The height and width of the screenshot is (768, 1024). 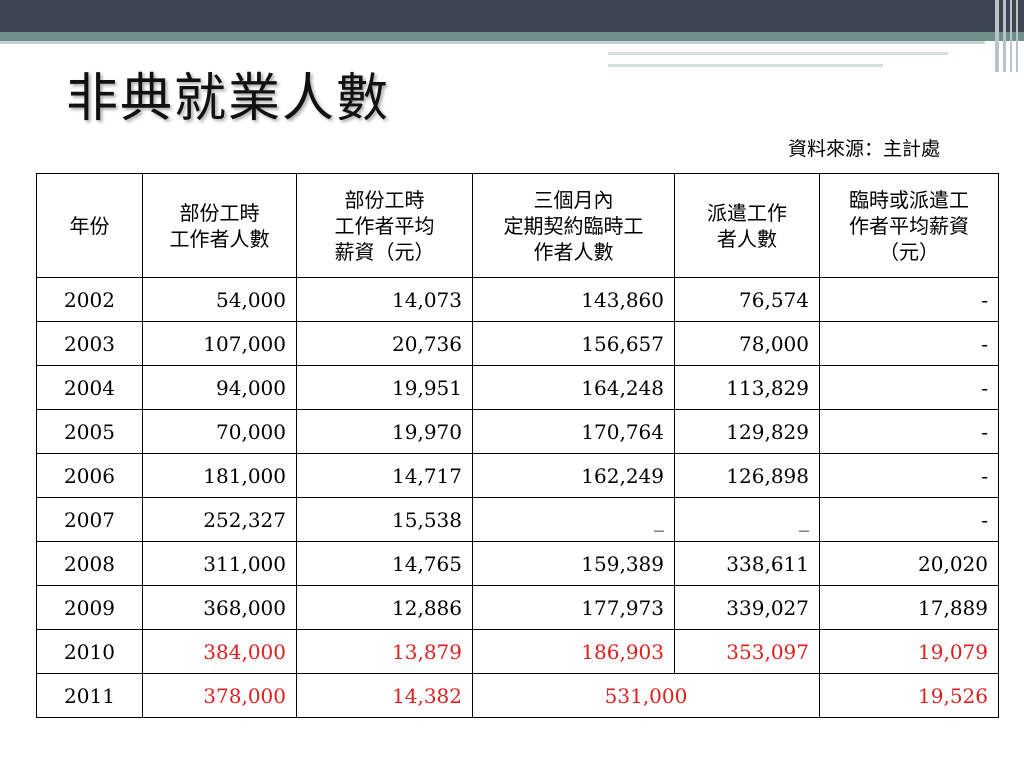 I want to click on cell-part-time-wage: 19,970, so click(x=384, y=431).